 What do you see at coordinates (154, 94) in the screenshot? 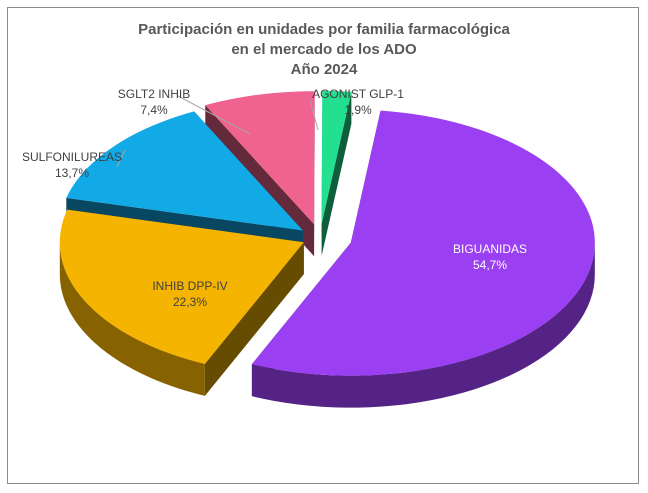
I see `slice-label-name-sglt2-inhib: SGLT2 INHIB` at bounding box center [154, 94].